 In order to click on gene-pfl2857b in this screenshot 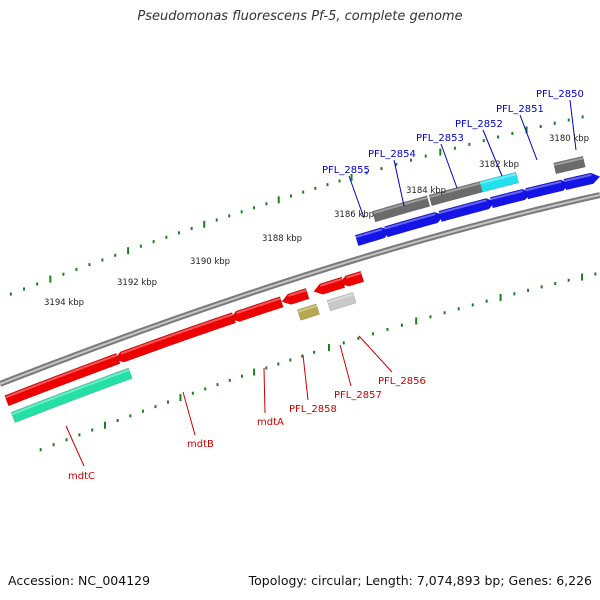, I will do `click(341, 302)`.